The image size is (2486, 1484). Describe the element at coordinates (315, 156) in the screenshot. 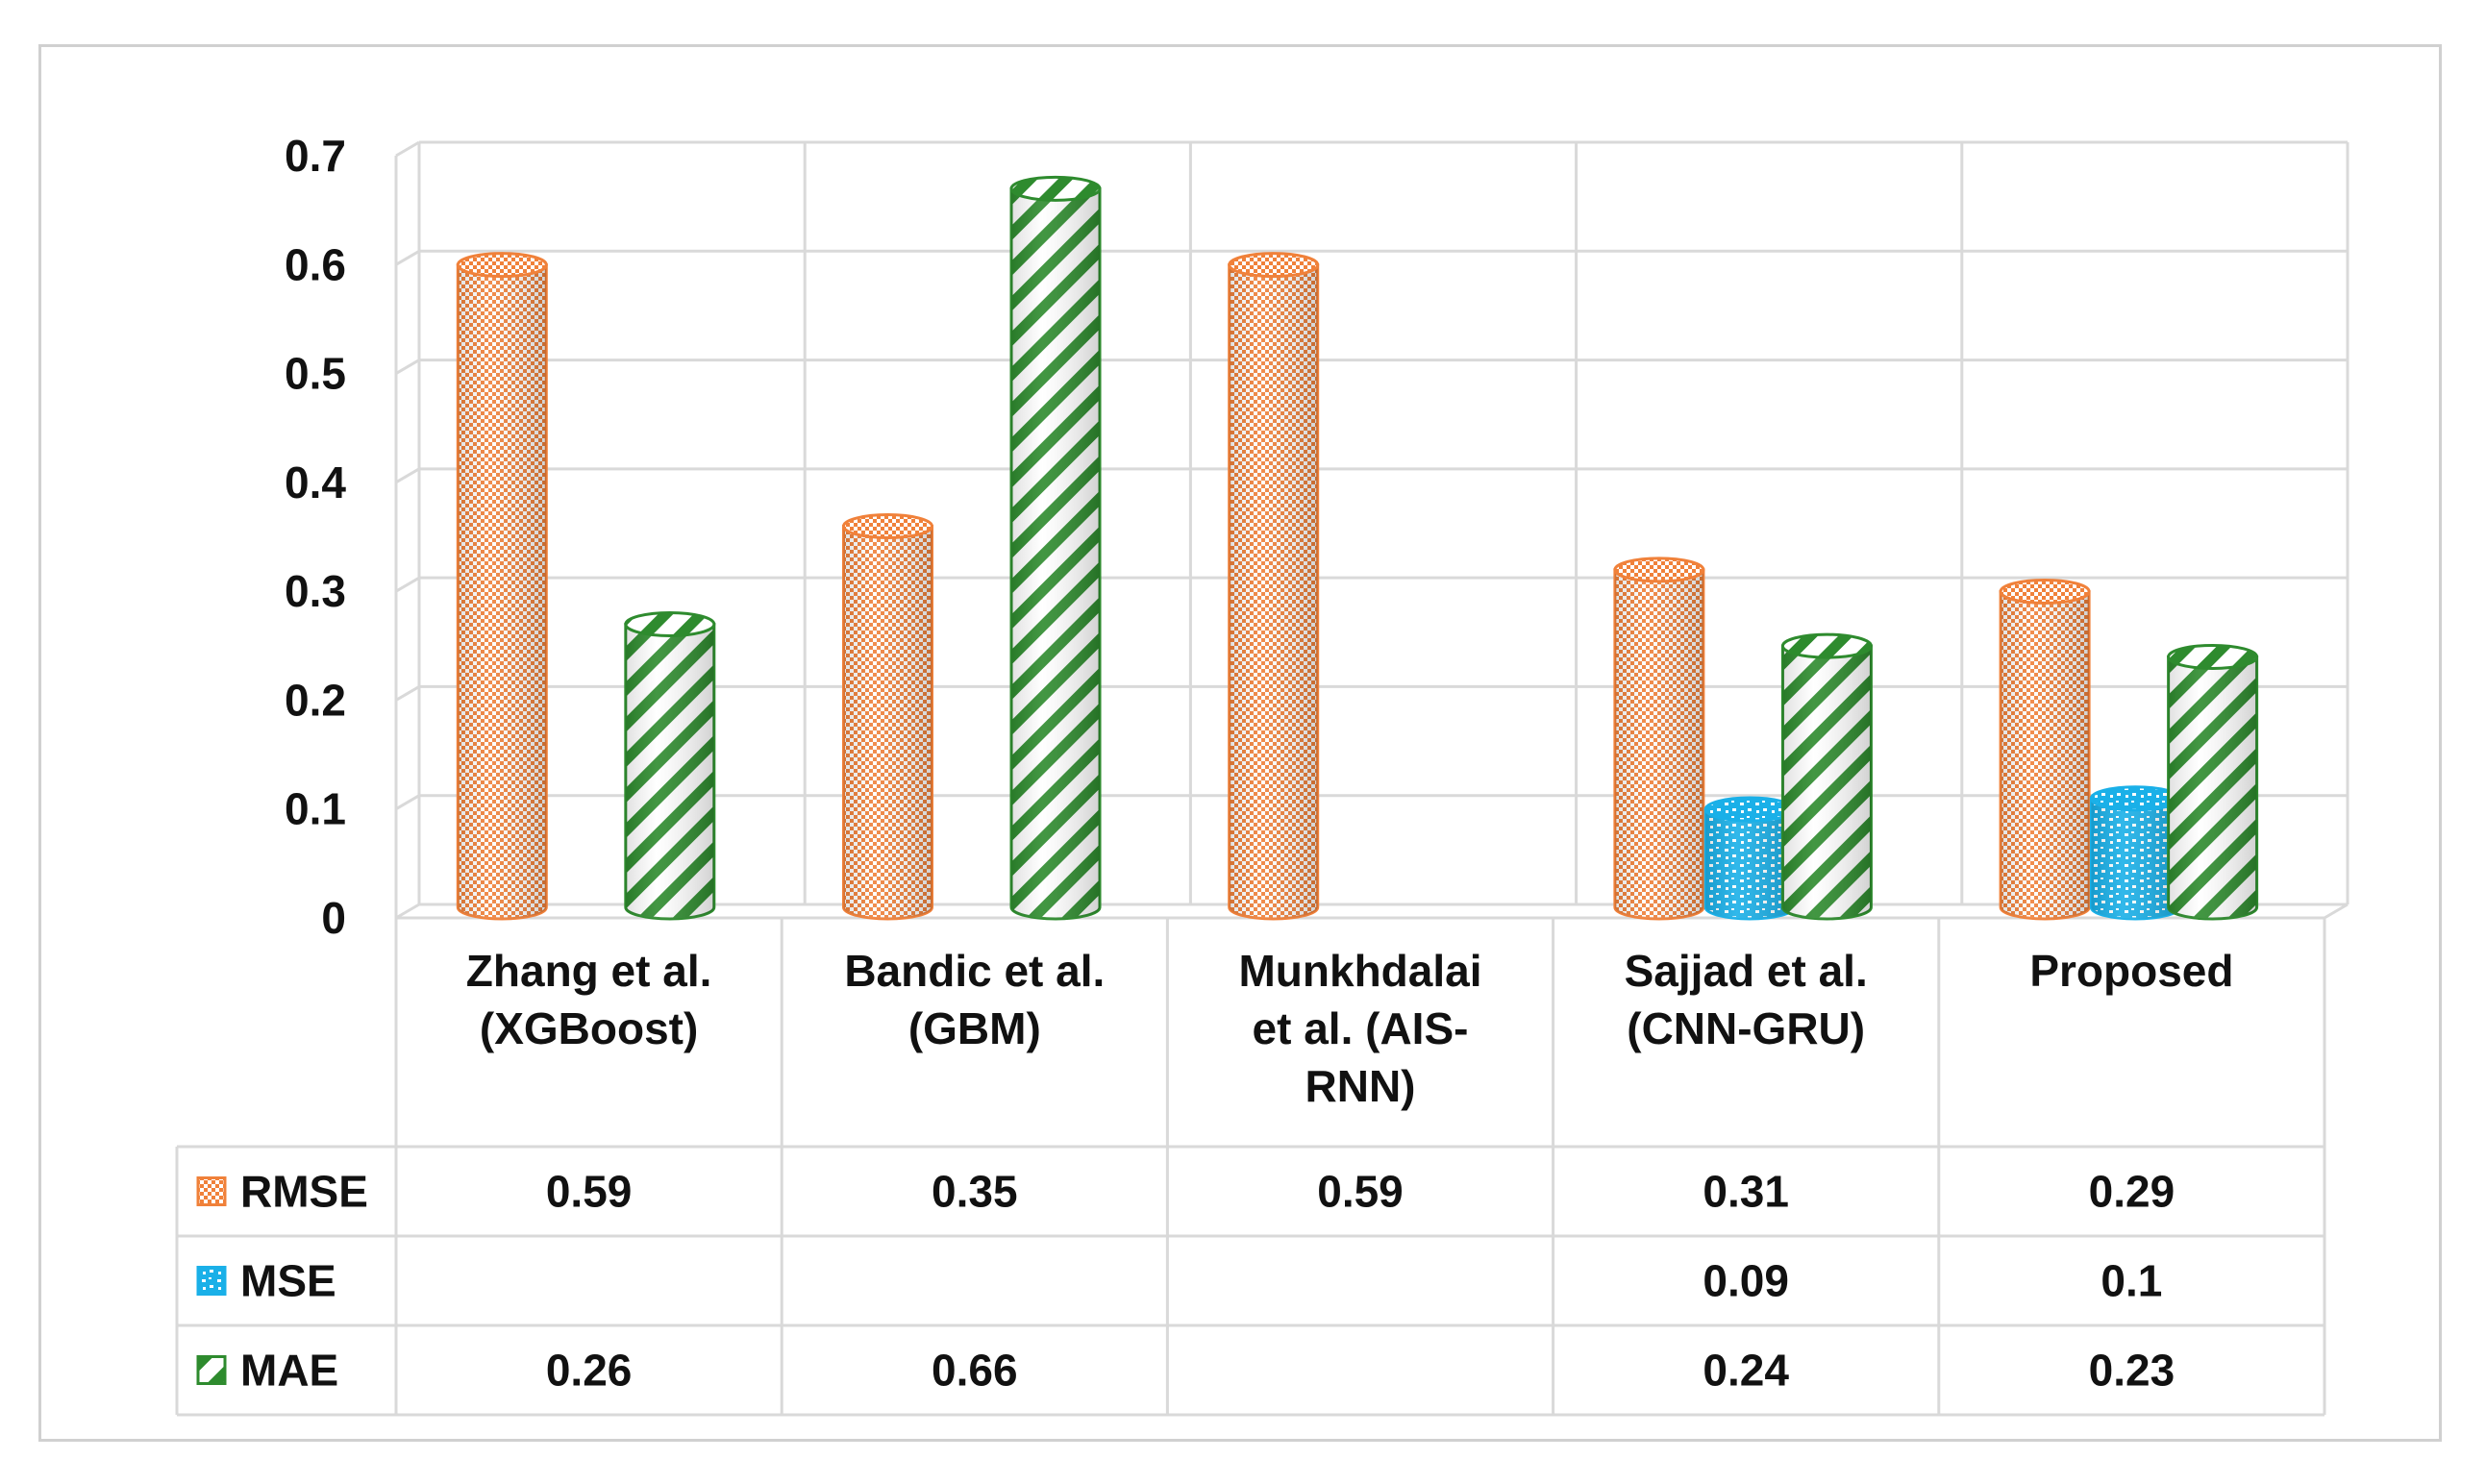

I see `y-tick-label: 0.7` at that location.